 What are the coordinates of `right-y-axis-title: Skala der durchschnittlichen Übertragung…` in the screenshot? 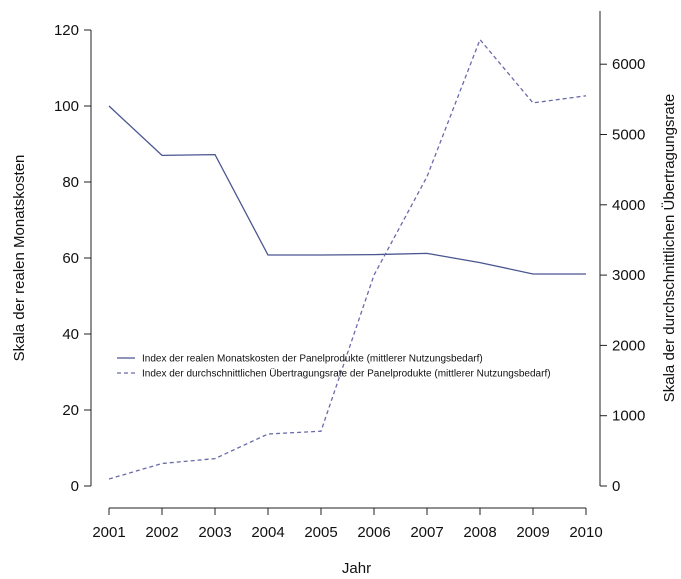 It's located at (669, 248).